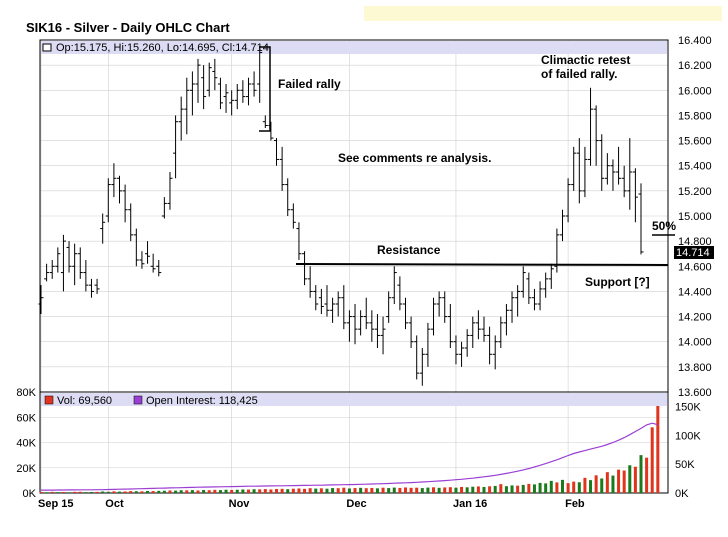 Image resolution: width=728 pixels, height=537 pixels. What do you see at coordinates (26, 444) in the screenshot?
I see `volume-tick-label: 40K` at bounding box center [26, 444].